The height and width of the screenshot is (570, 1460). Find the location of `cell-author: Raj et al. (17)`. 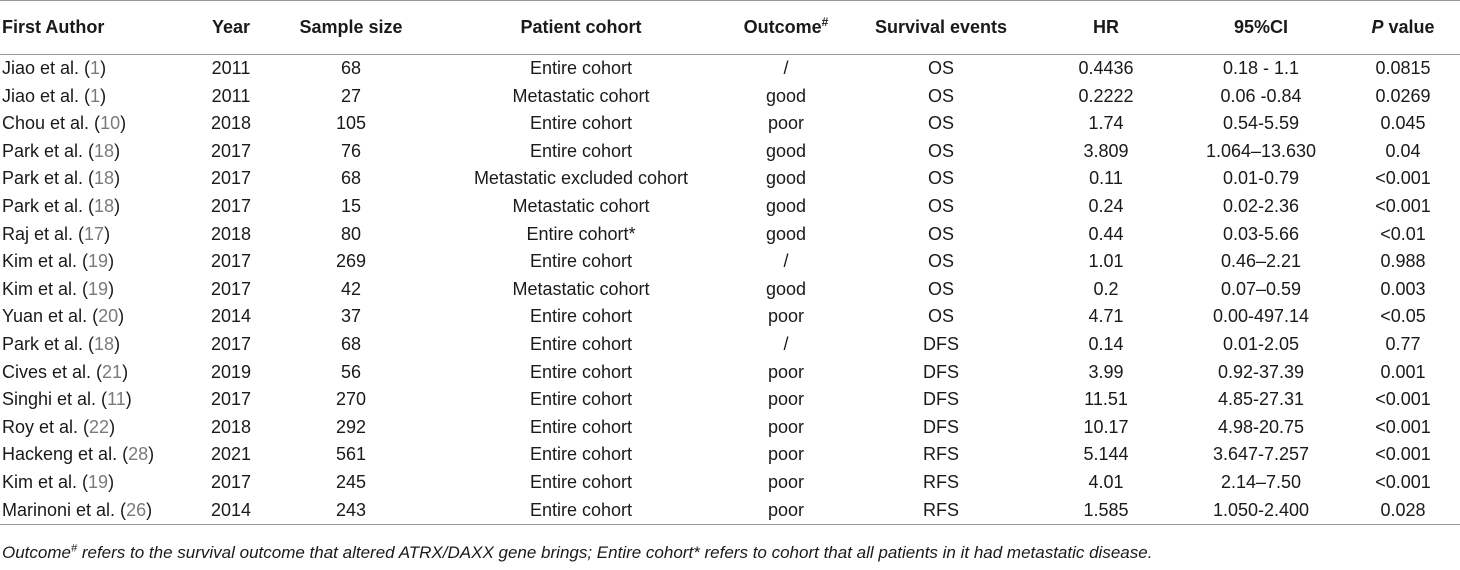

cell-author: Raj et al. (17) is located at coordinates (98, 235).